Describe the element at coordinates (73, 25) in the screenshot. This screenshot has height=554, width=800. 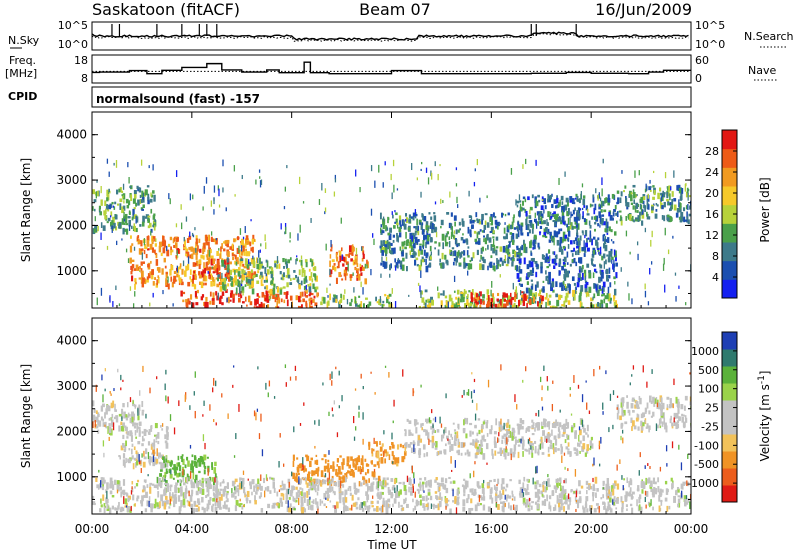
I see `noise-left-tick-top: 10^5` at that location.